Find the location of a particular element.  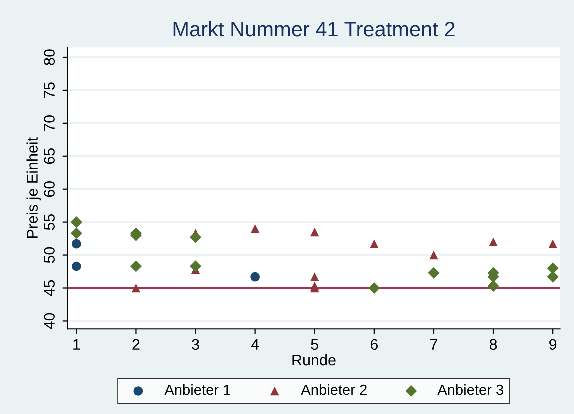

x-tick-label: 3 is located at coordinates (196, 344).